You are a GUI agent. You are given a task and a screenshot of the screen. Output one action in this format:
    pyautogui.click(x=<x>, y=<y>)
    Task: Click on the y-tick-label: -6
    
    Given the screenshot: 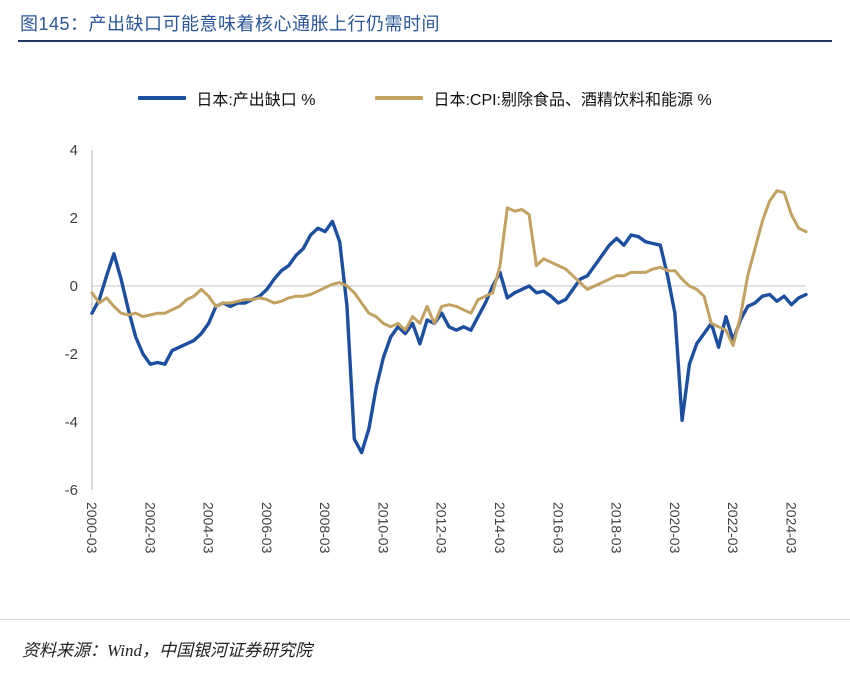 What is the action you would take?
    pyautogui.click(x=71, y=490)
    